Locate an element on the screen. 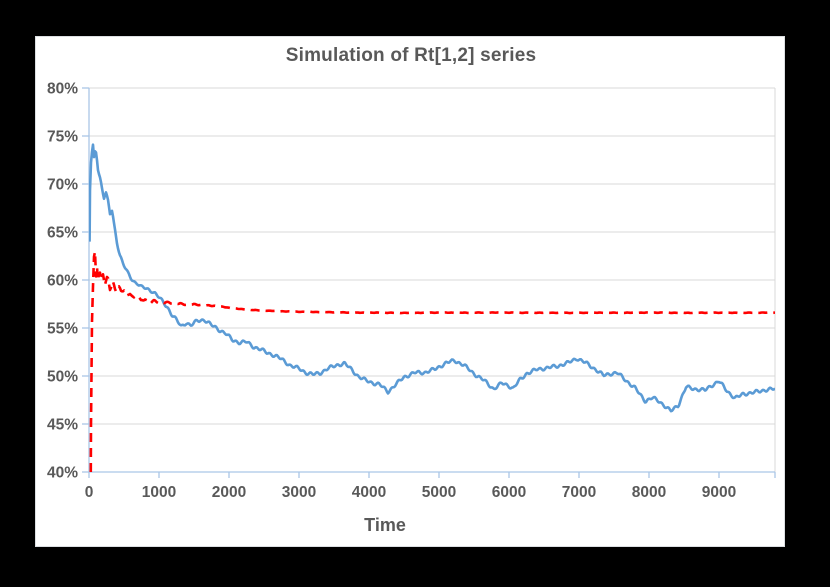 This screenshot has width=830, height=587. x-axis-title: Time is located at coordinates (385, 525).